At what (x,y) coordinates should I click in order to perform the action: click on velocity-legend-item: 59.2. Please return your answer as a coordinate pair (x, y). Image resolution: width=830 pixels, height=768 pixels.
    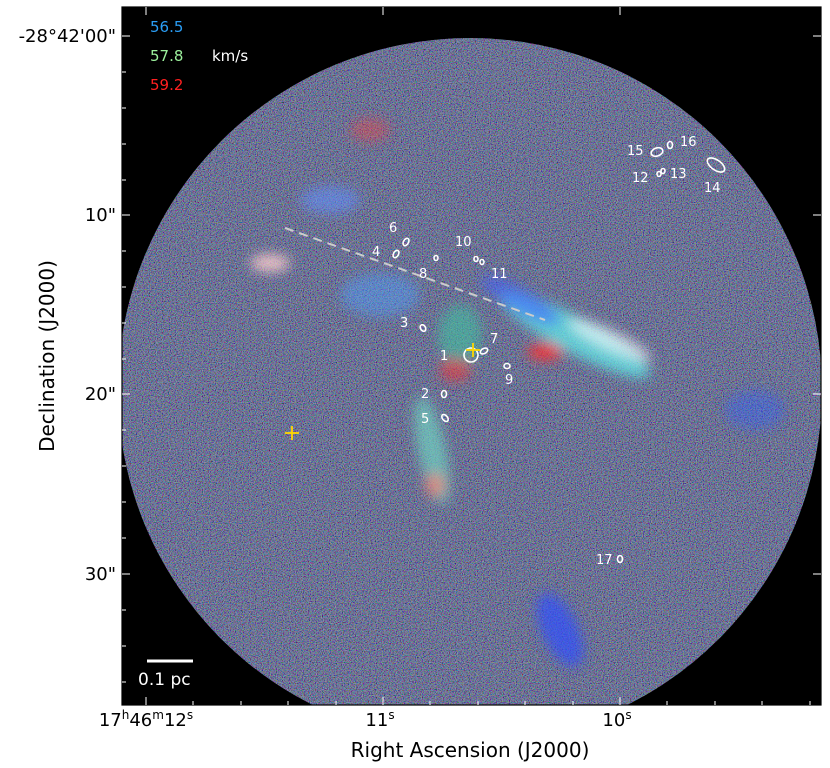
    Looking at the image, I should click on (166, 85).